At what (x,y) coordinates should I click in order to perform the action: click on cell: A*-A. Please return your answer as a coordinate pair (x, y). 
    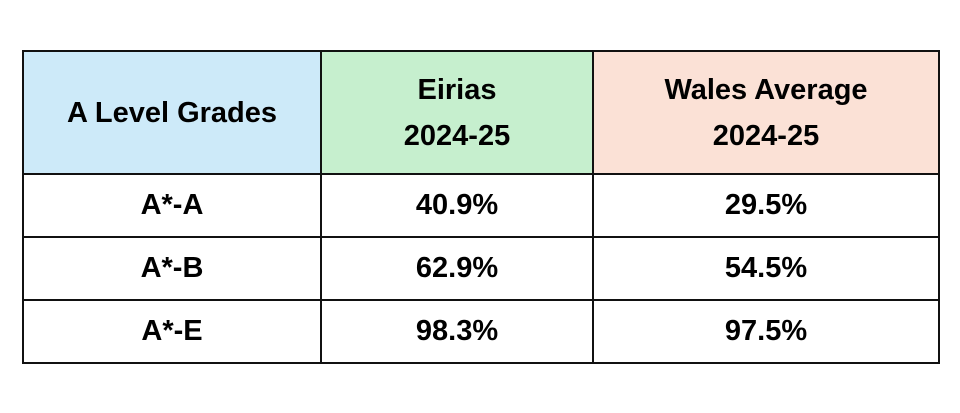
    Looking at the image, I should click on (172, 205).